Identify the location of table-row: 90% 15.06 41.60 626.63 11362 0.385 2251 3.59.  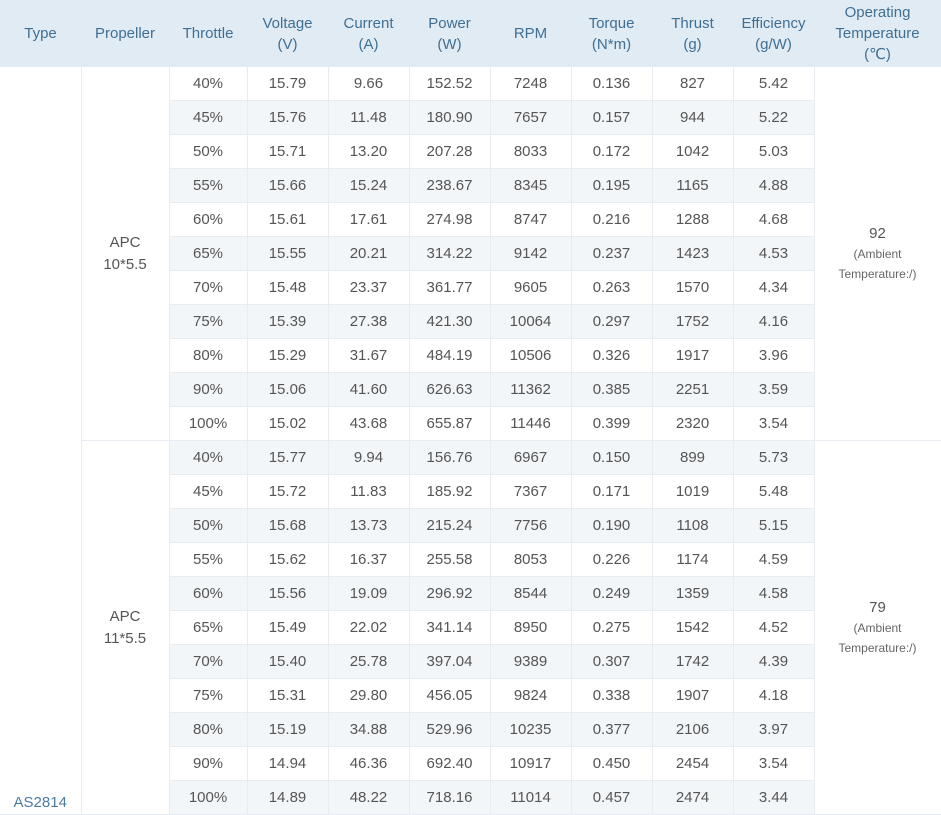
(470, 389).